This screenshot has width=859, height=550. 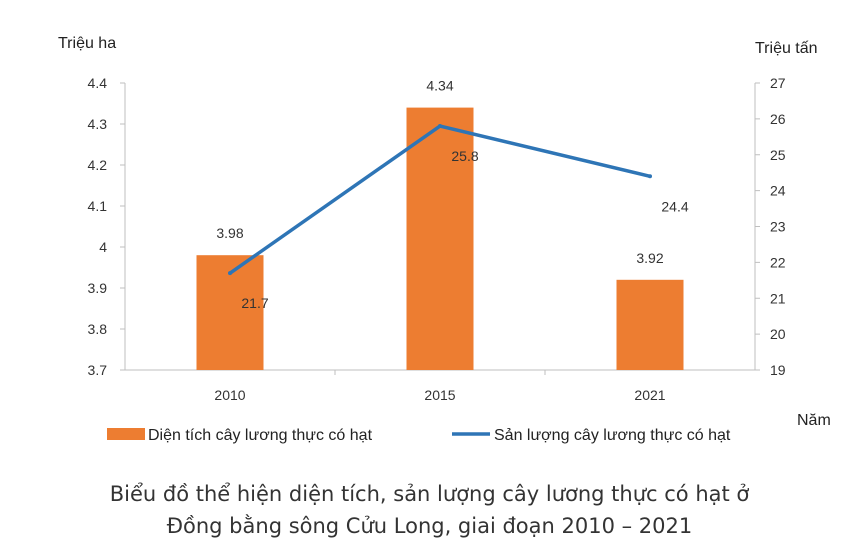 What do you see at coordinates (650, 176) in the screenshot?
I see `line-point-2021` at bounding box center [650, 176].